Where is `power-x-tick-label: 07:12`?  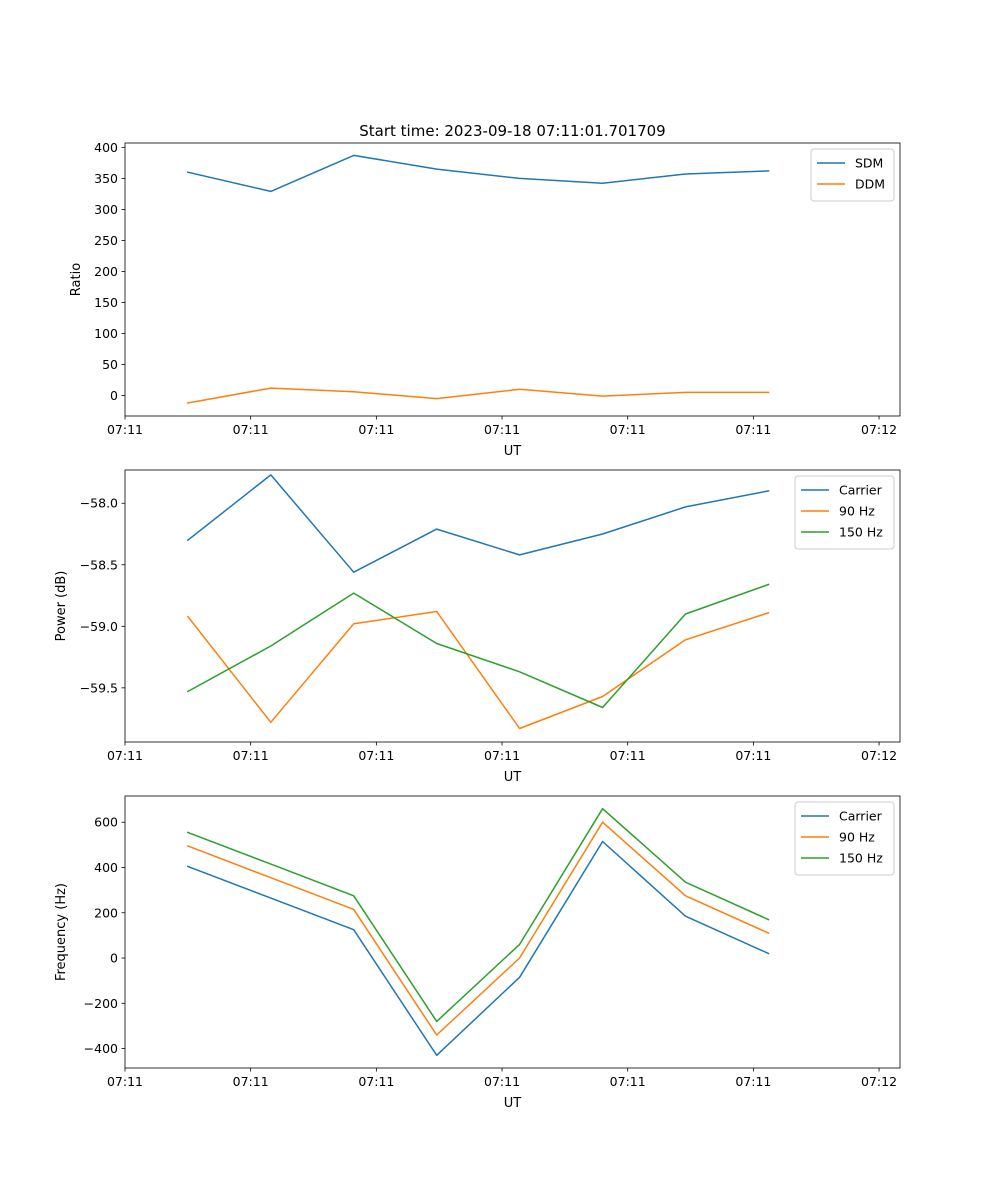 power-x-tick-label: 07:12 is located at coordinates (879, 755).